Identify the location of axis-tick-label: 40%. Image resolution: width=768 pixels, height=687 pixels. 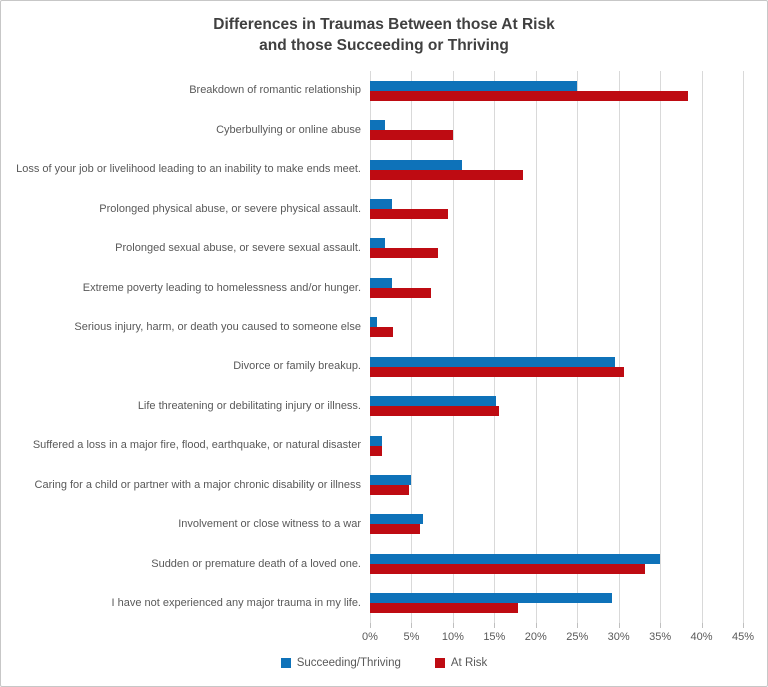
(701, 636).